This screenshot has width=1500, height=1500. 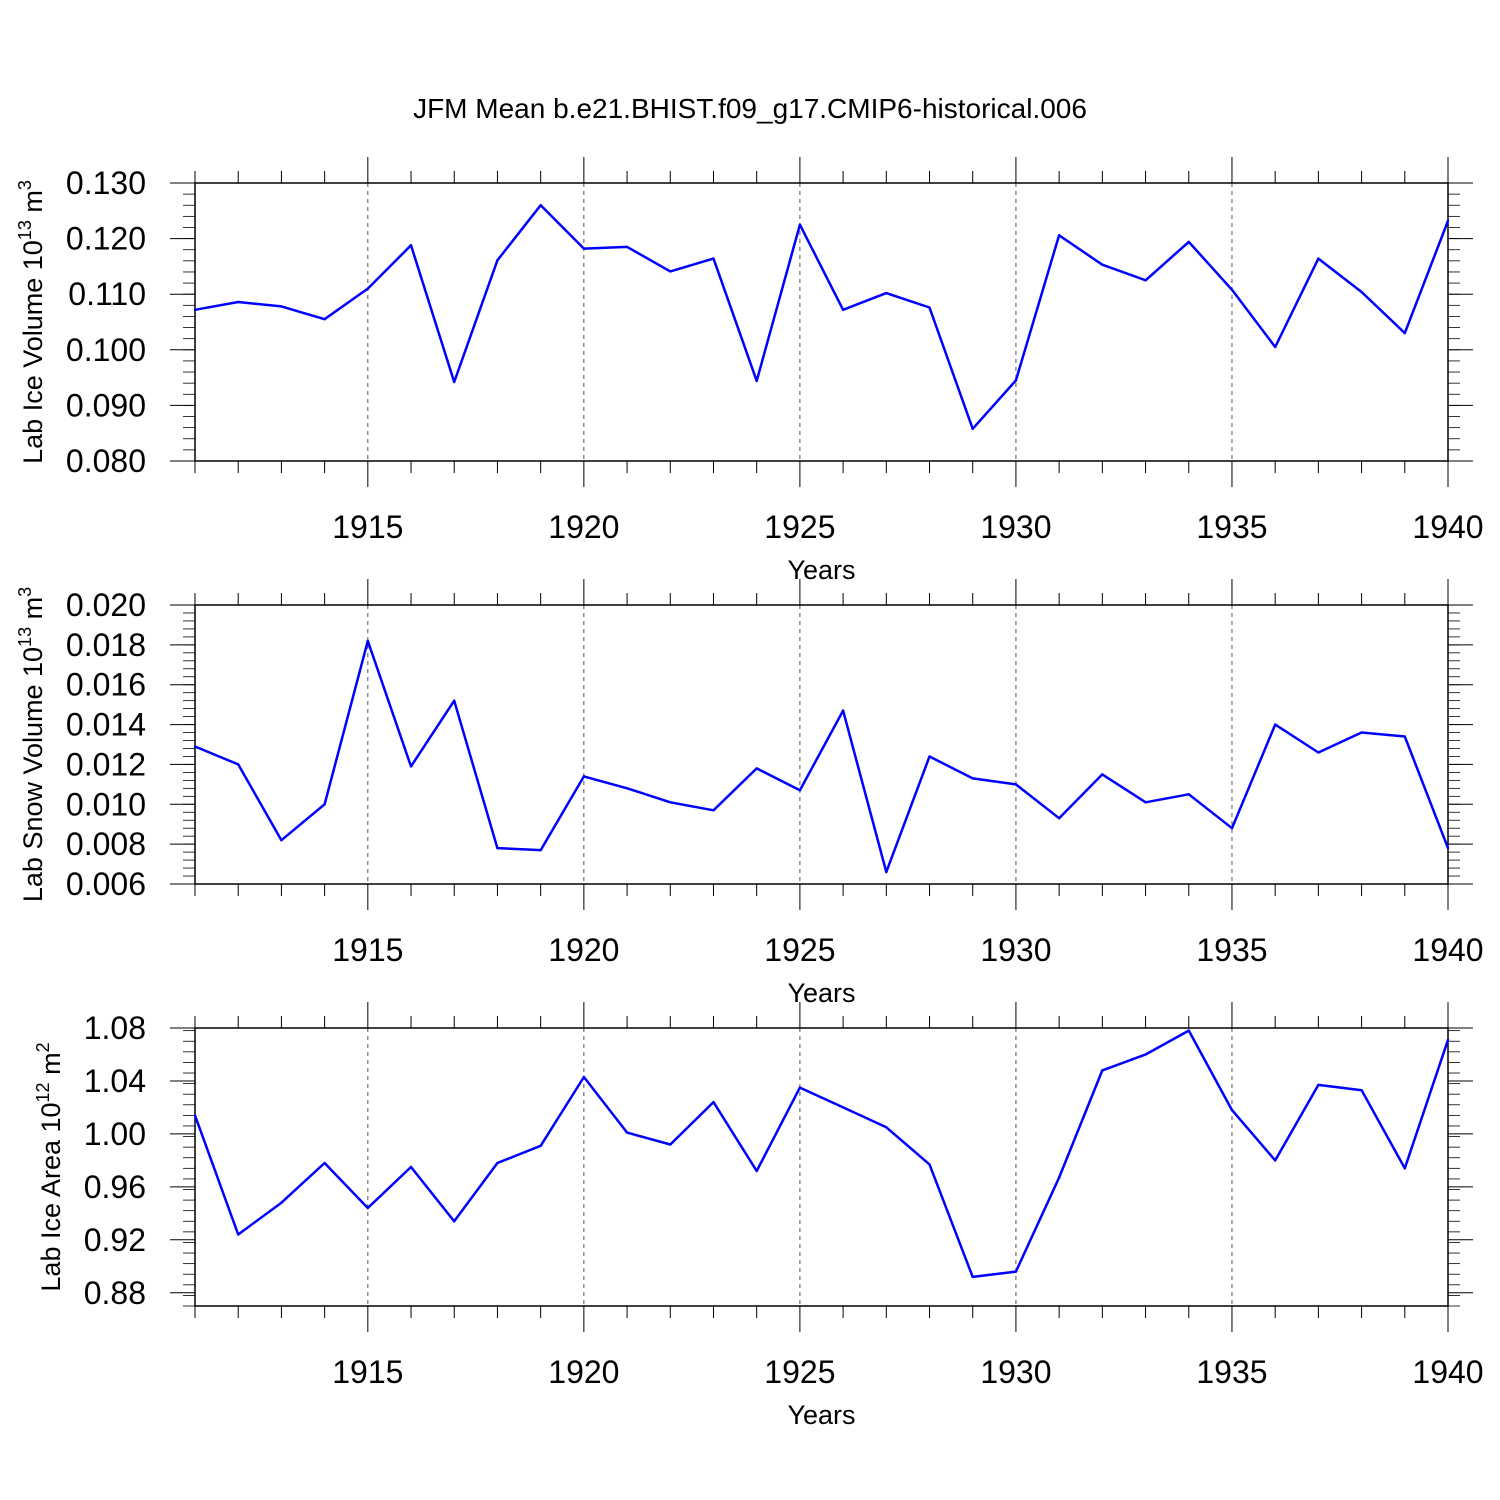 What do you see at coordinates (106, 350) in the screenshot?
I see `chart-0-y-tick-label: 0.100` at bounding box center [106, 350].